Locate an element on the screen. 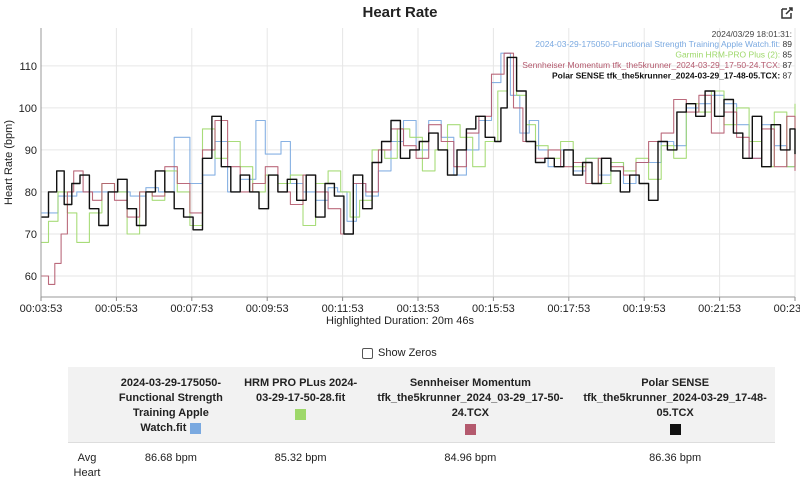  stats-header-label: HRM PRO PLus 2024-03-29-17-50-28.fit is located at coordinates (300, 390).